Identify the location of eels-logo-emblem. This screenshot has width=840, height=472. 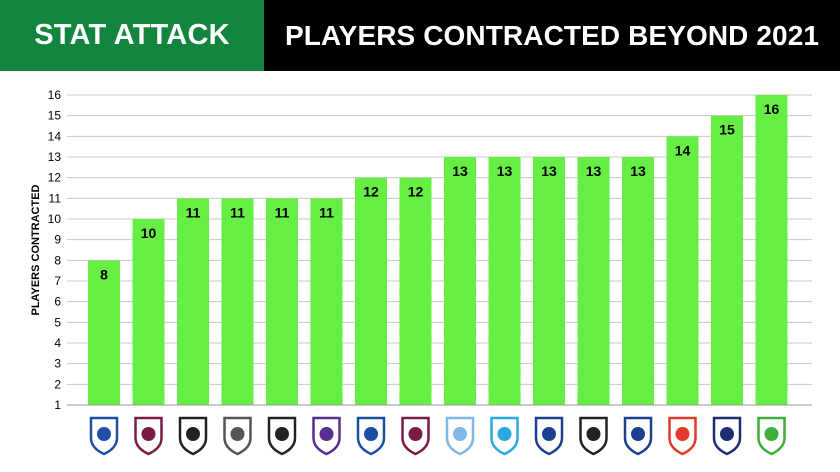
(371, 434).